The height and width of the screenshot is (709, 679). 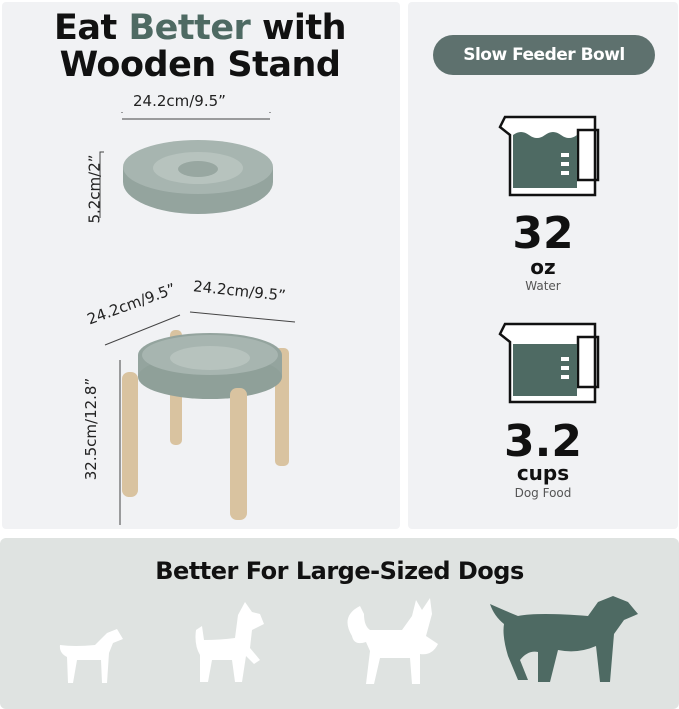 I want to click on water-label: Water, so click(x=543, y=286).